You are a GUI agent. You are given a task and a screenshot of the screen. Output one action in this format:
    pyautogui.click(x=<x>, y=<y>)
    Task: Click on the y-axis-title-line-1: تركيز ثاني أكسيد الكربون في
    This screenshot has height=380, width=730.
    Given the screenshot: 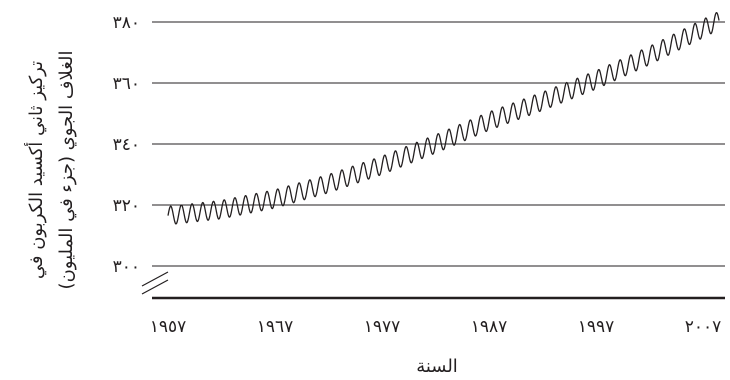 What is the action you would take?
    pyautogui.click(x=35, y=170)
    